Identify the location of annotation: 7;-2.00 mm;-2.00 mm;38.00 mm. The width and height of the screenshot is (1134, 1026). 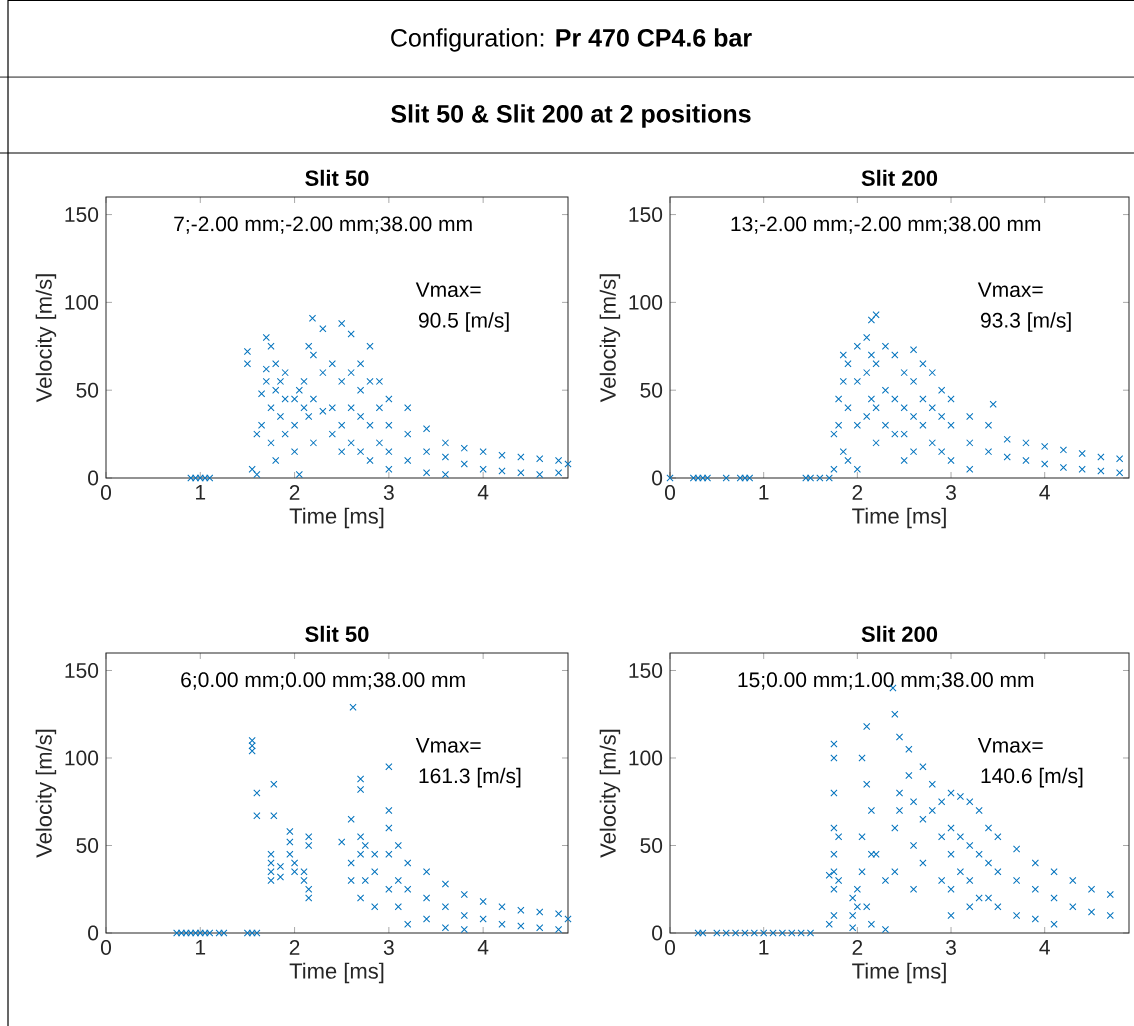
(323, 225).